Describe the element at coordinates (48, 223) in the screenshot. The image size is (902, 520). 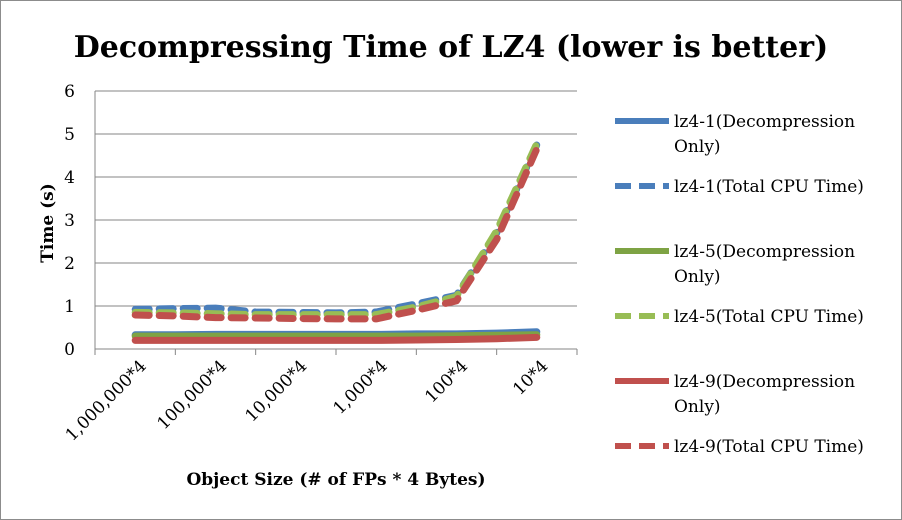
I see `y-axis-title: Time (s)` at that location.